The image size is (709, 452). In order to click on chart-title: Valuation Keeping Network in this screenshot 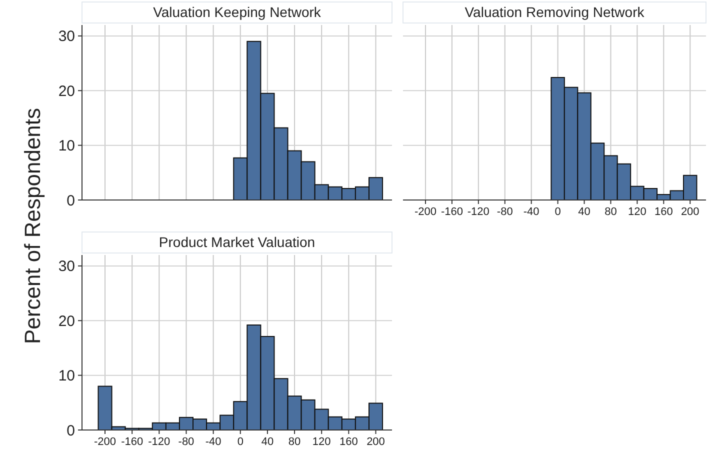, I will do `click(237, 12)`.